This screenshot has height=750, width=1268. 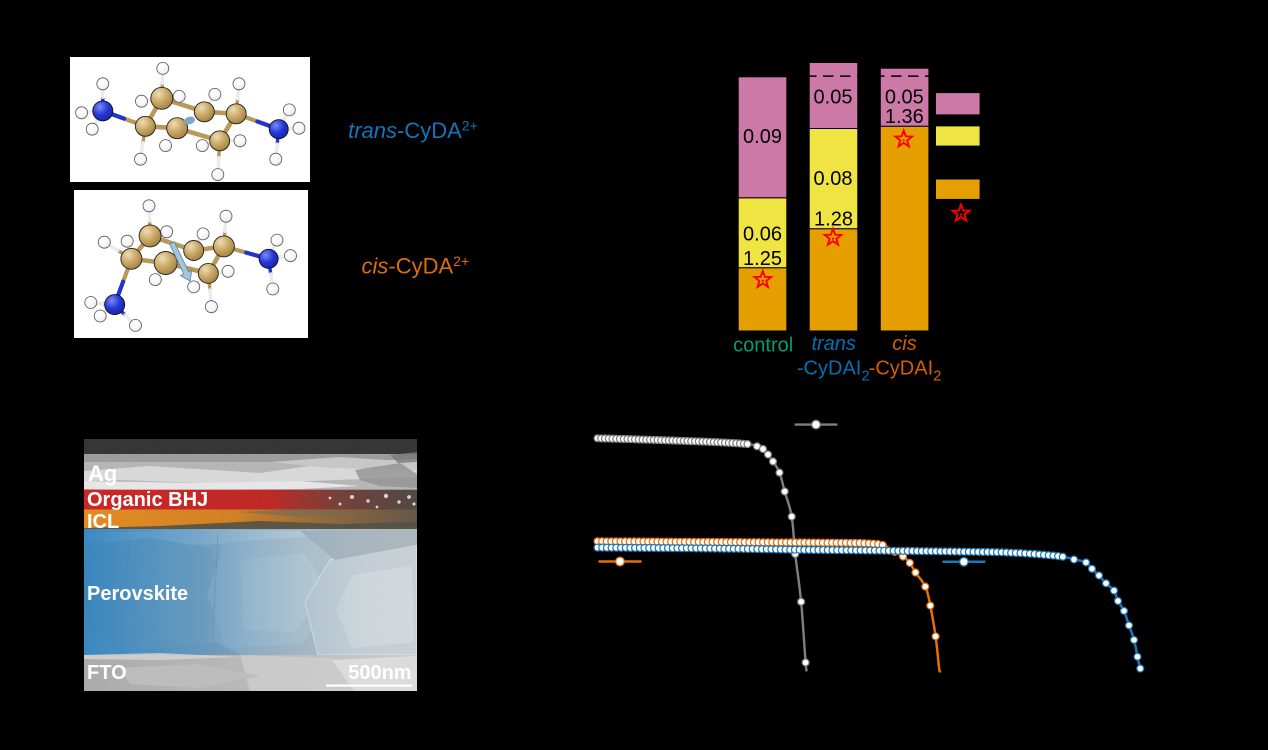 What do you see at coordinates (904, 117) in the screenshot?
I see `svg-text: 1.36` at bounding box center [904, 117].